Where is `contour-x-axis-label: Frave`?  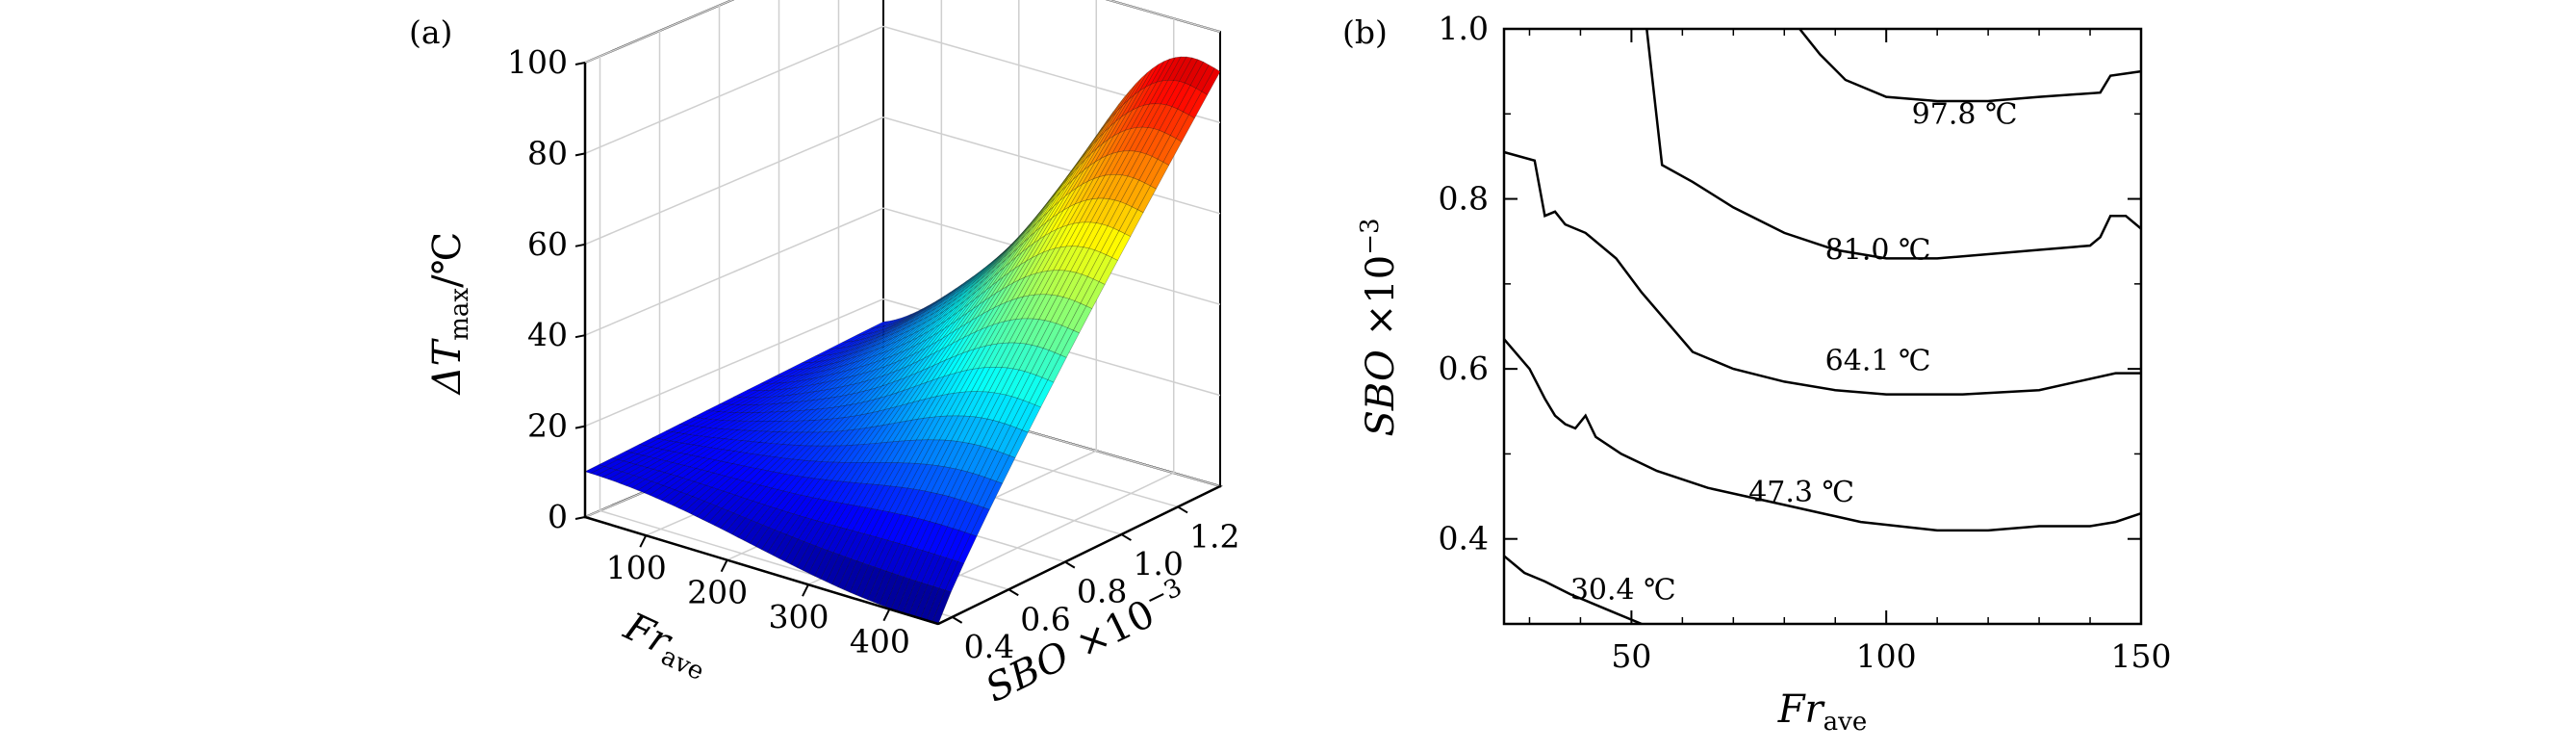 contour-x-axis-label: Frave is located at coordinates (1822, 712).